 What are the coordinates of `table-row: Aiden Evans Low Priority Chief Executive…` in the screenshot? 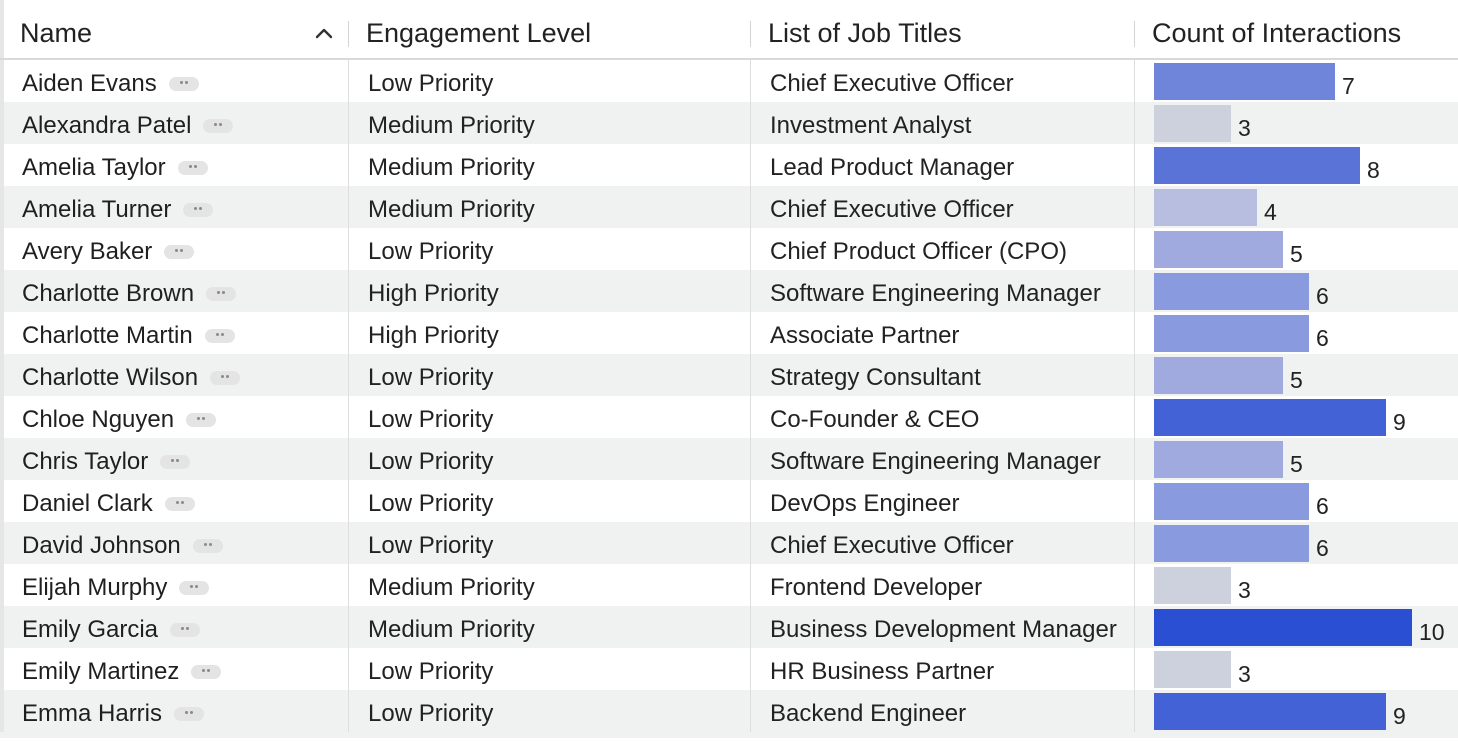 It's located at (731, 81).